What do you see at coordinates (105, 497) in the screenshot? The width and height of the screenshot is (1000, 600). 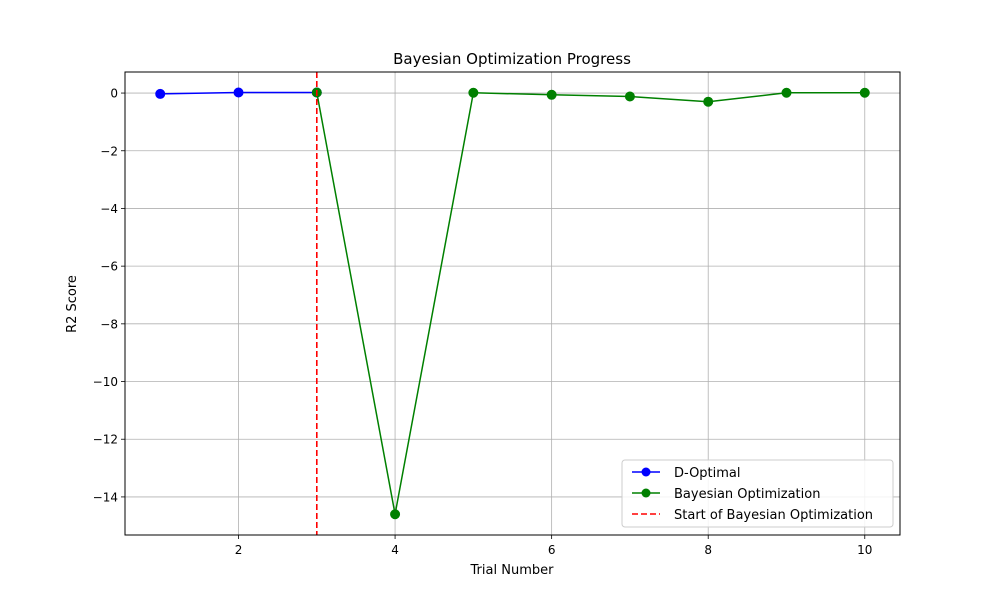 I see `y-tick-label: −14` at bounding box center [105, 497].